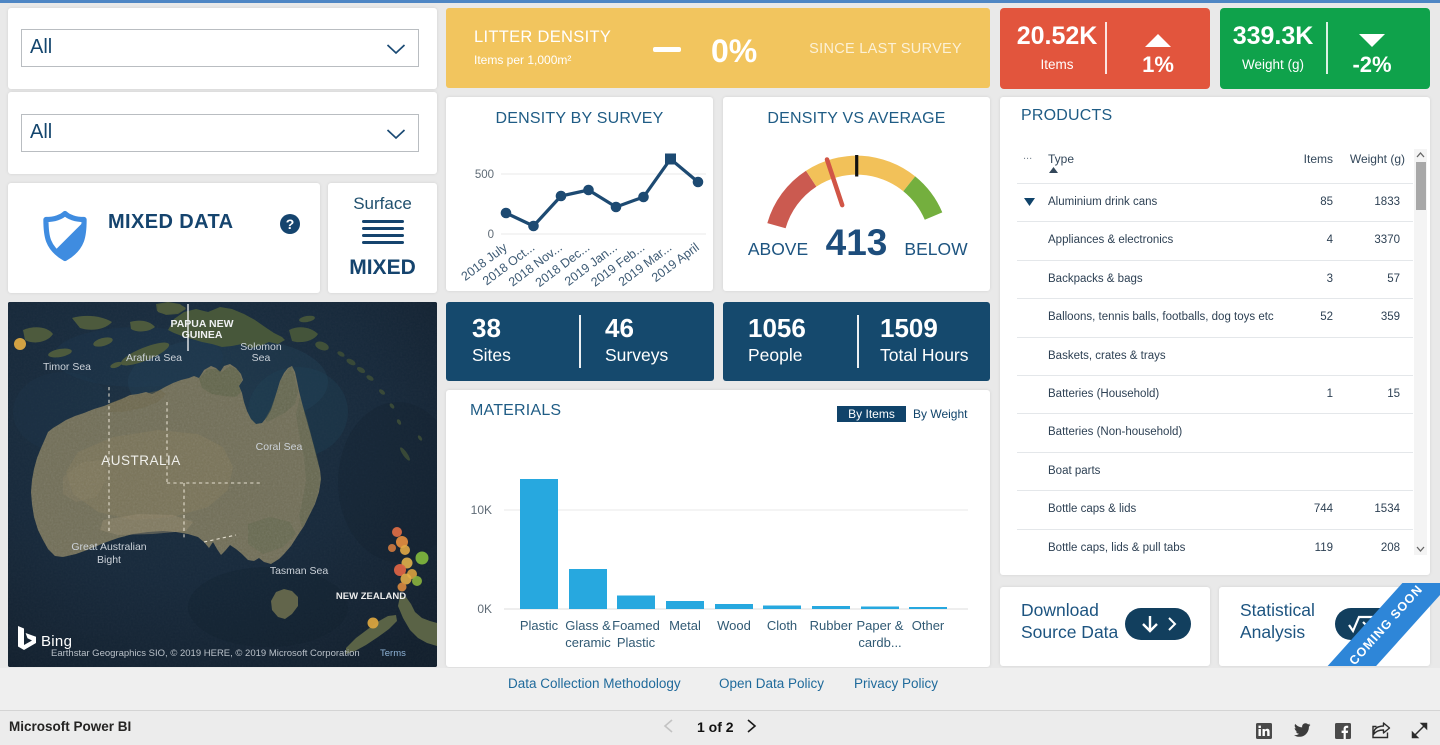  Describe the element at coordinates (484, 175) in the screenshot. I see `svg-text: 500` at that location.